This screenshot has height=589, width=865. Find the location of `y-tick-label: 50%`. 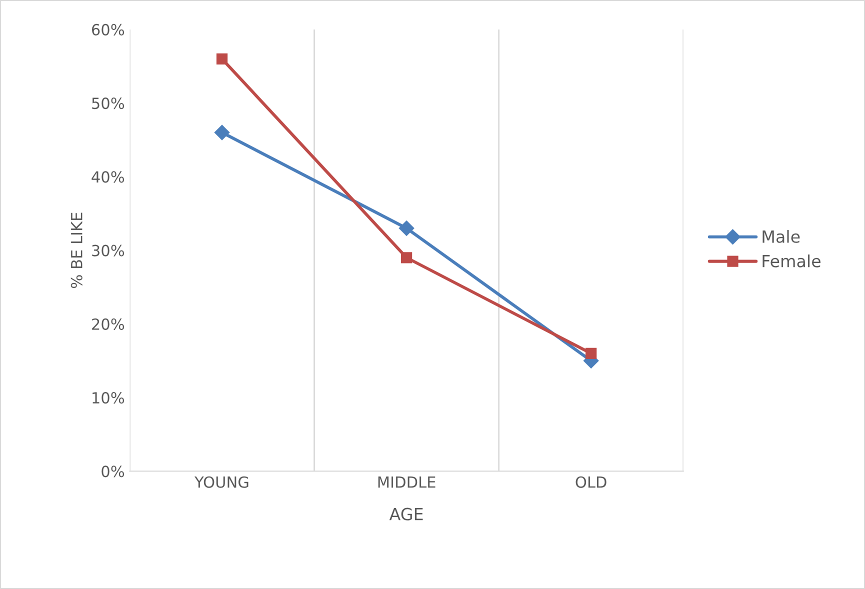

y-tick-label: 50% is located at coordinates (108, 104).